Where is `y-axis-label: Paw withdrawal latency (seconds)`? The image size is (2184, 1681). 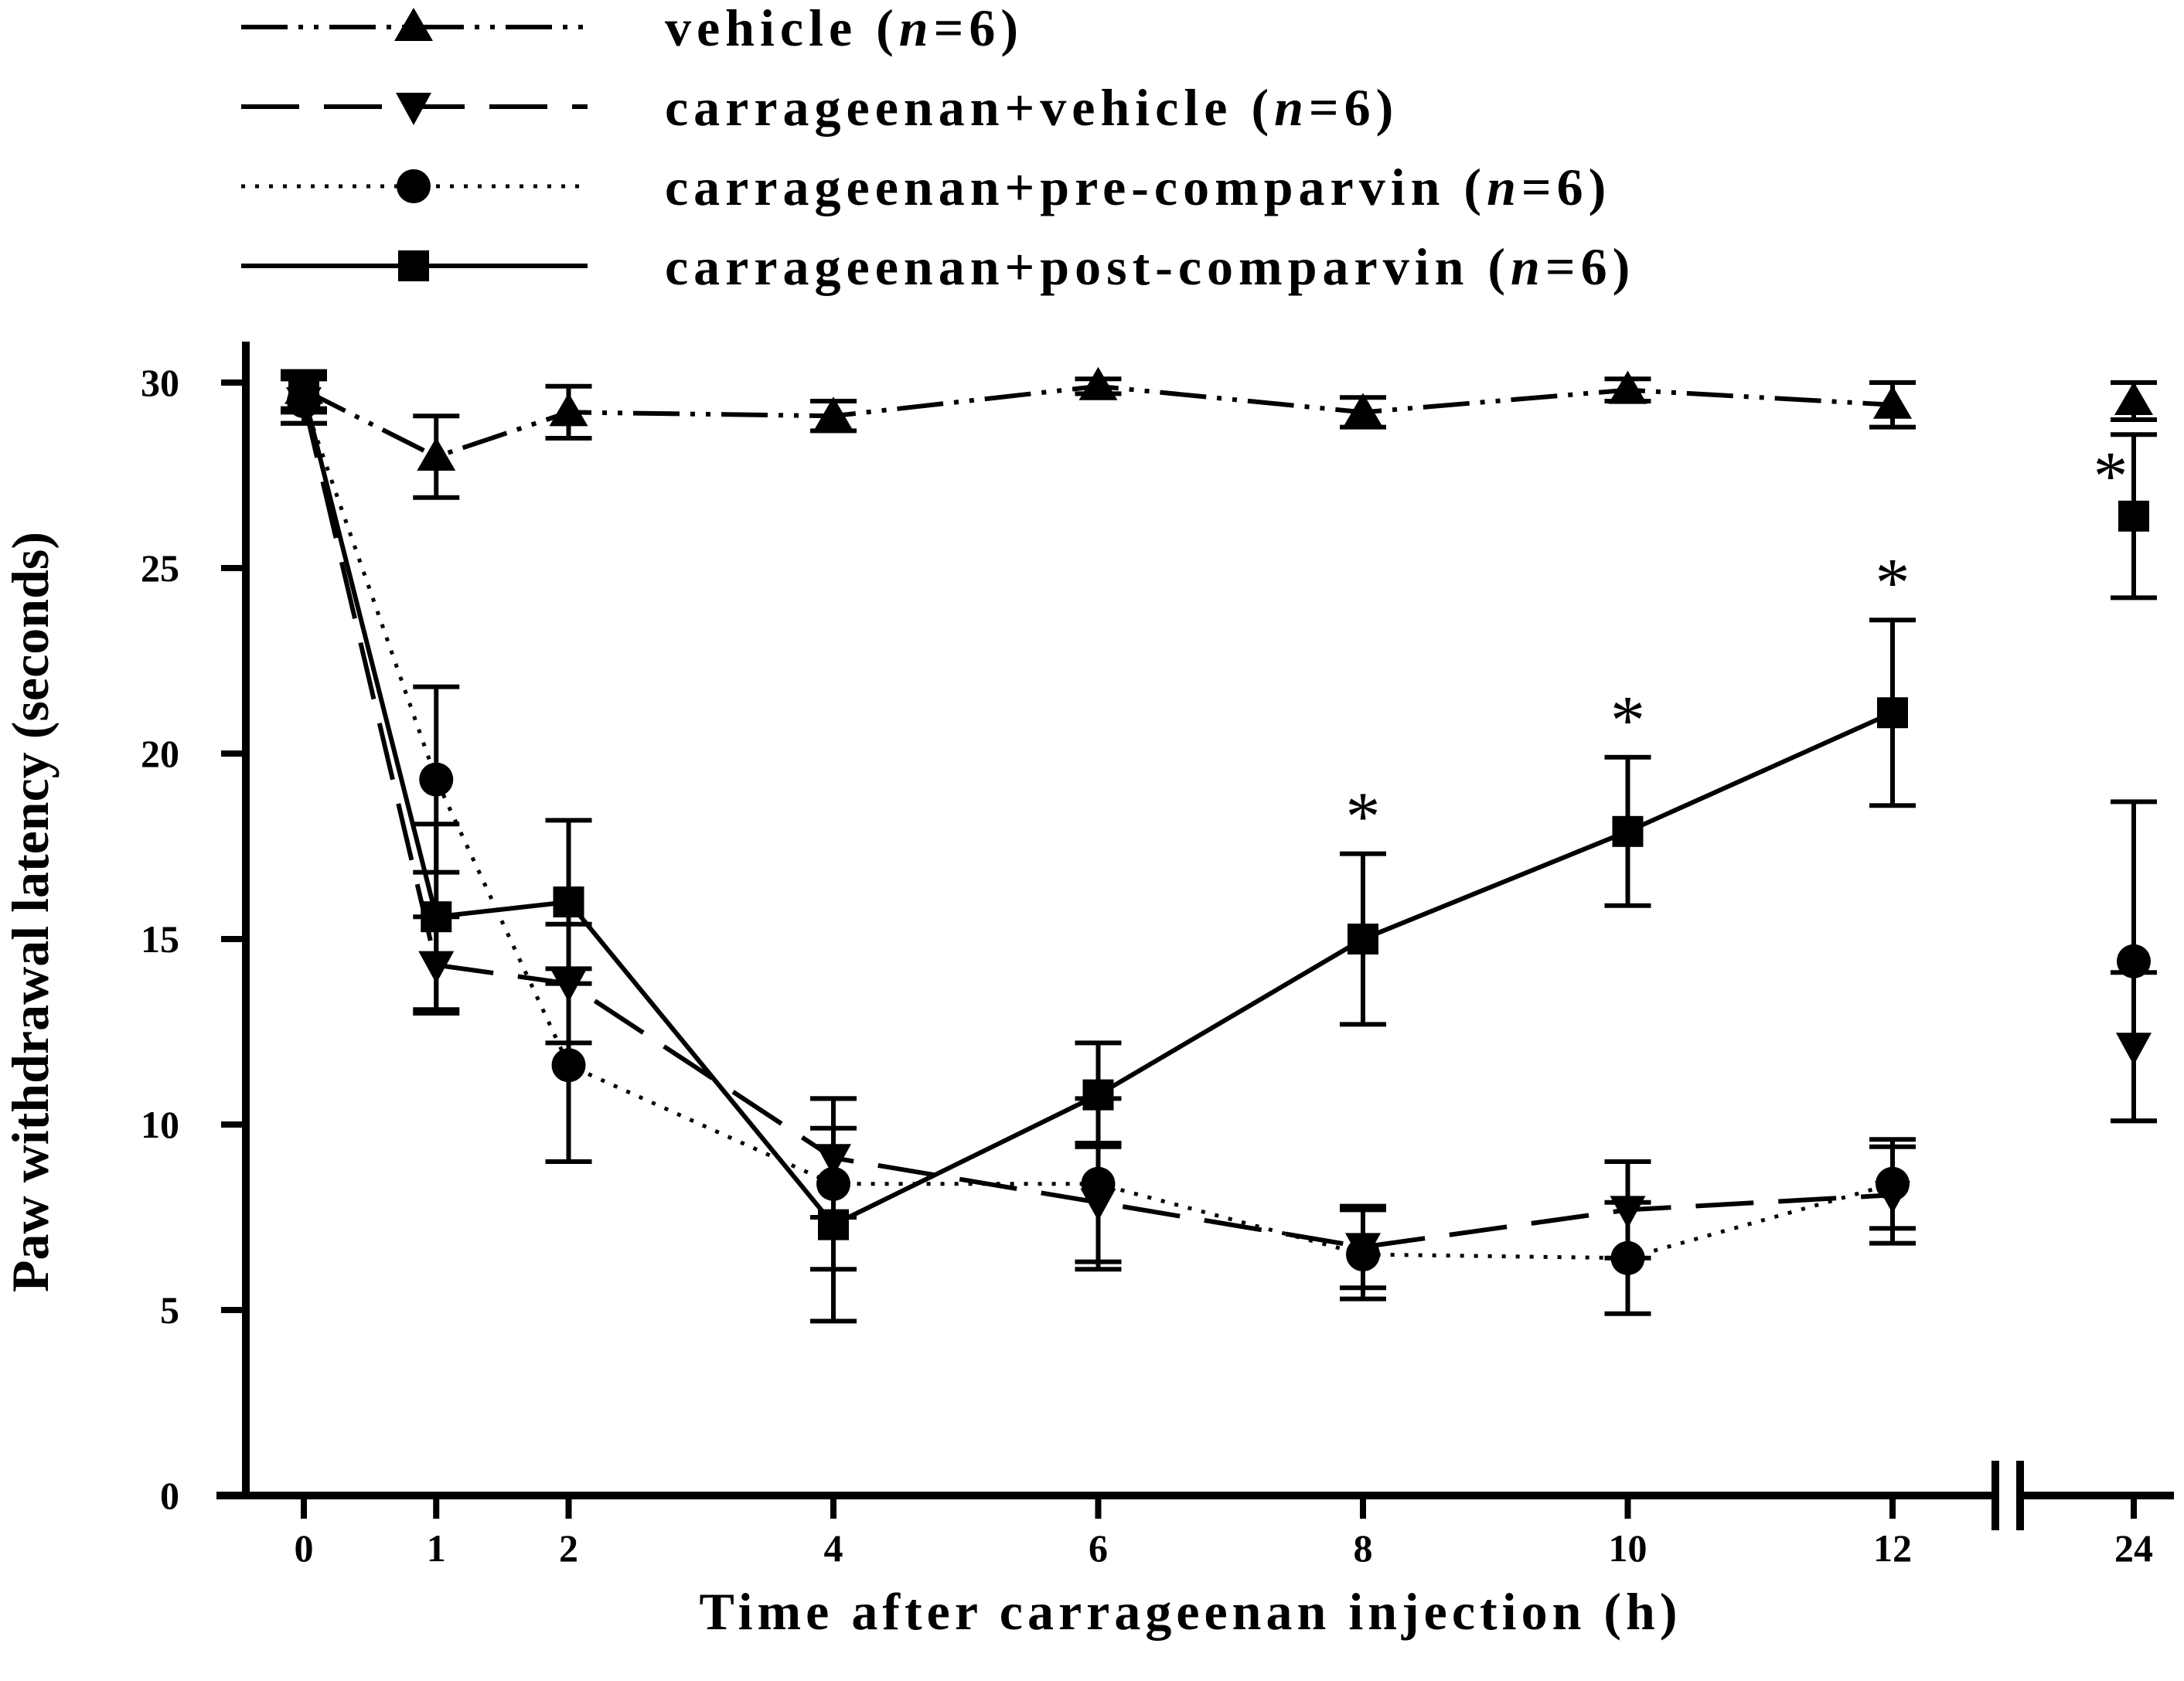
y-axis-label: Paw withdrawal latency (seconds) is located at coordinates (30, 912).